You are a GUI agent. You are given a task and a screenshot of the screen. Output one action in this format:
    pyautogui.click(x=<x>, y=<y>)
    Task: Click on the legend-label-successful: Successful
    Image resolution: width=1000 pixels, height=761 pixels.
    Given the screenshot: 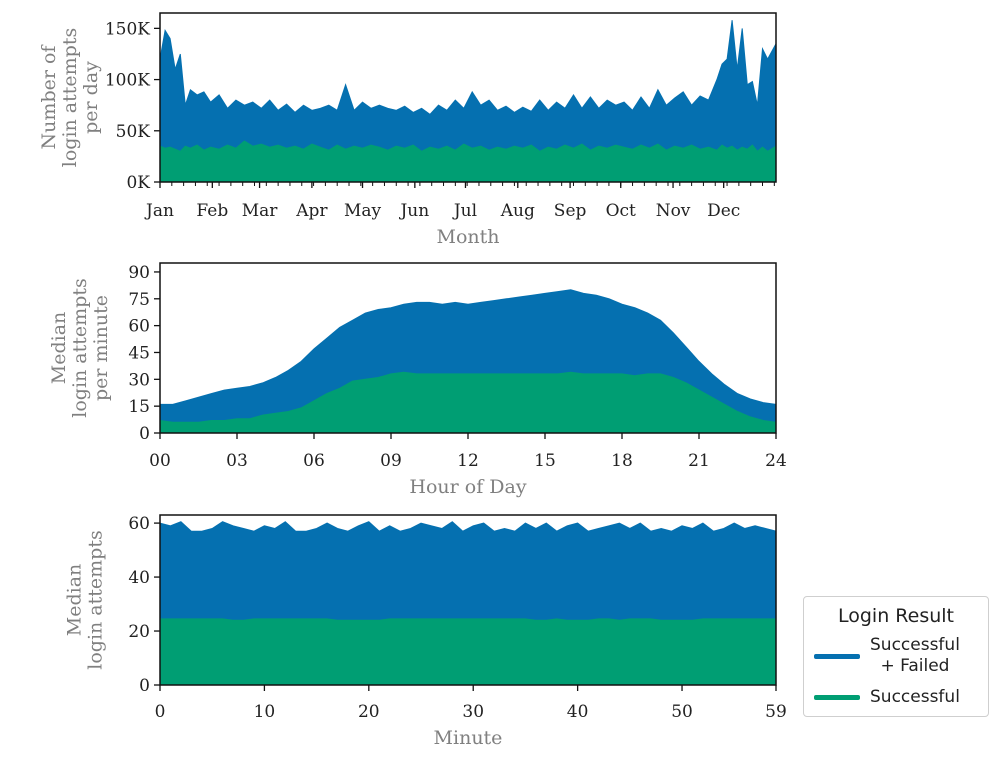 What is the action you would take?
    pyautogui.click(x=915, y=697)
    